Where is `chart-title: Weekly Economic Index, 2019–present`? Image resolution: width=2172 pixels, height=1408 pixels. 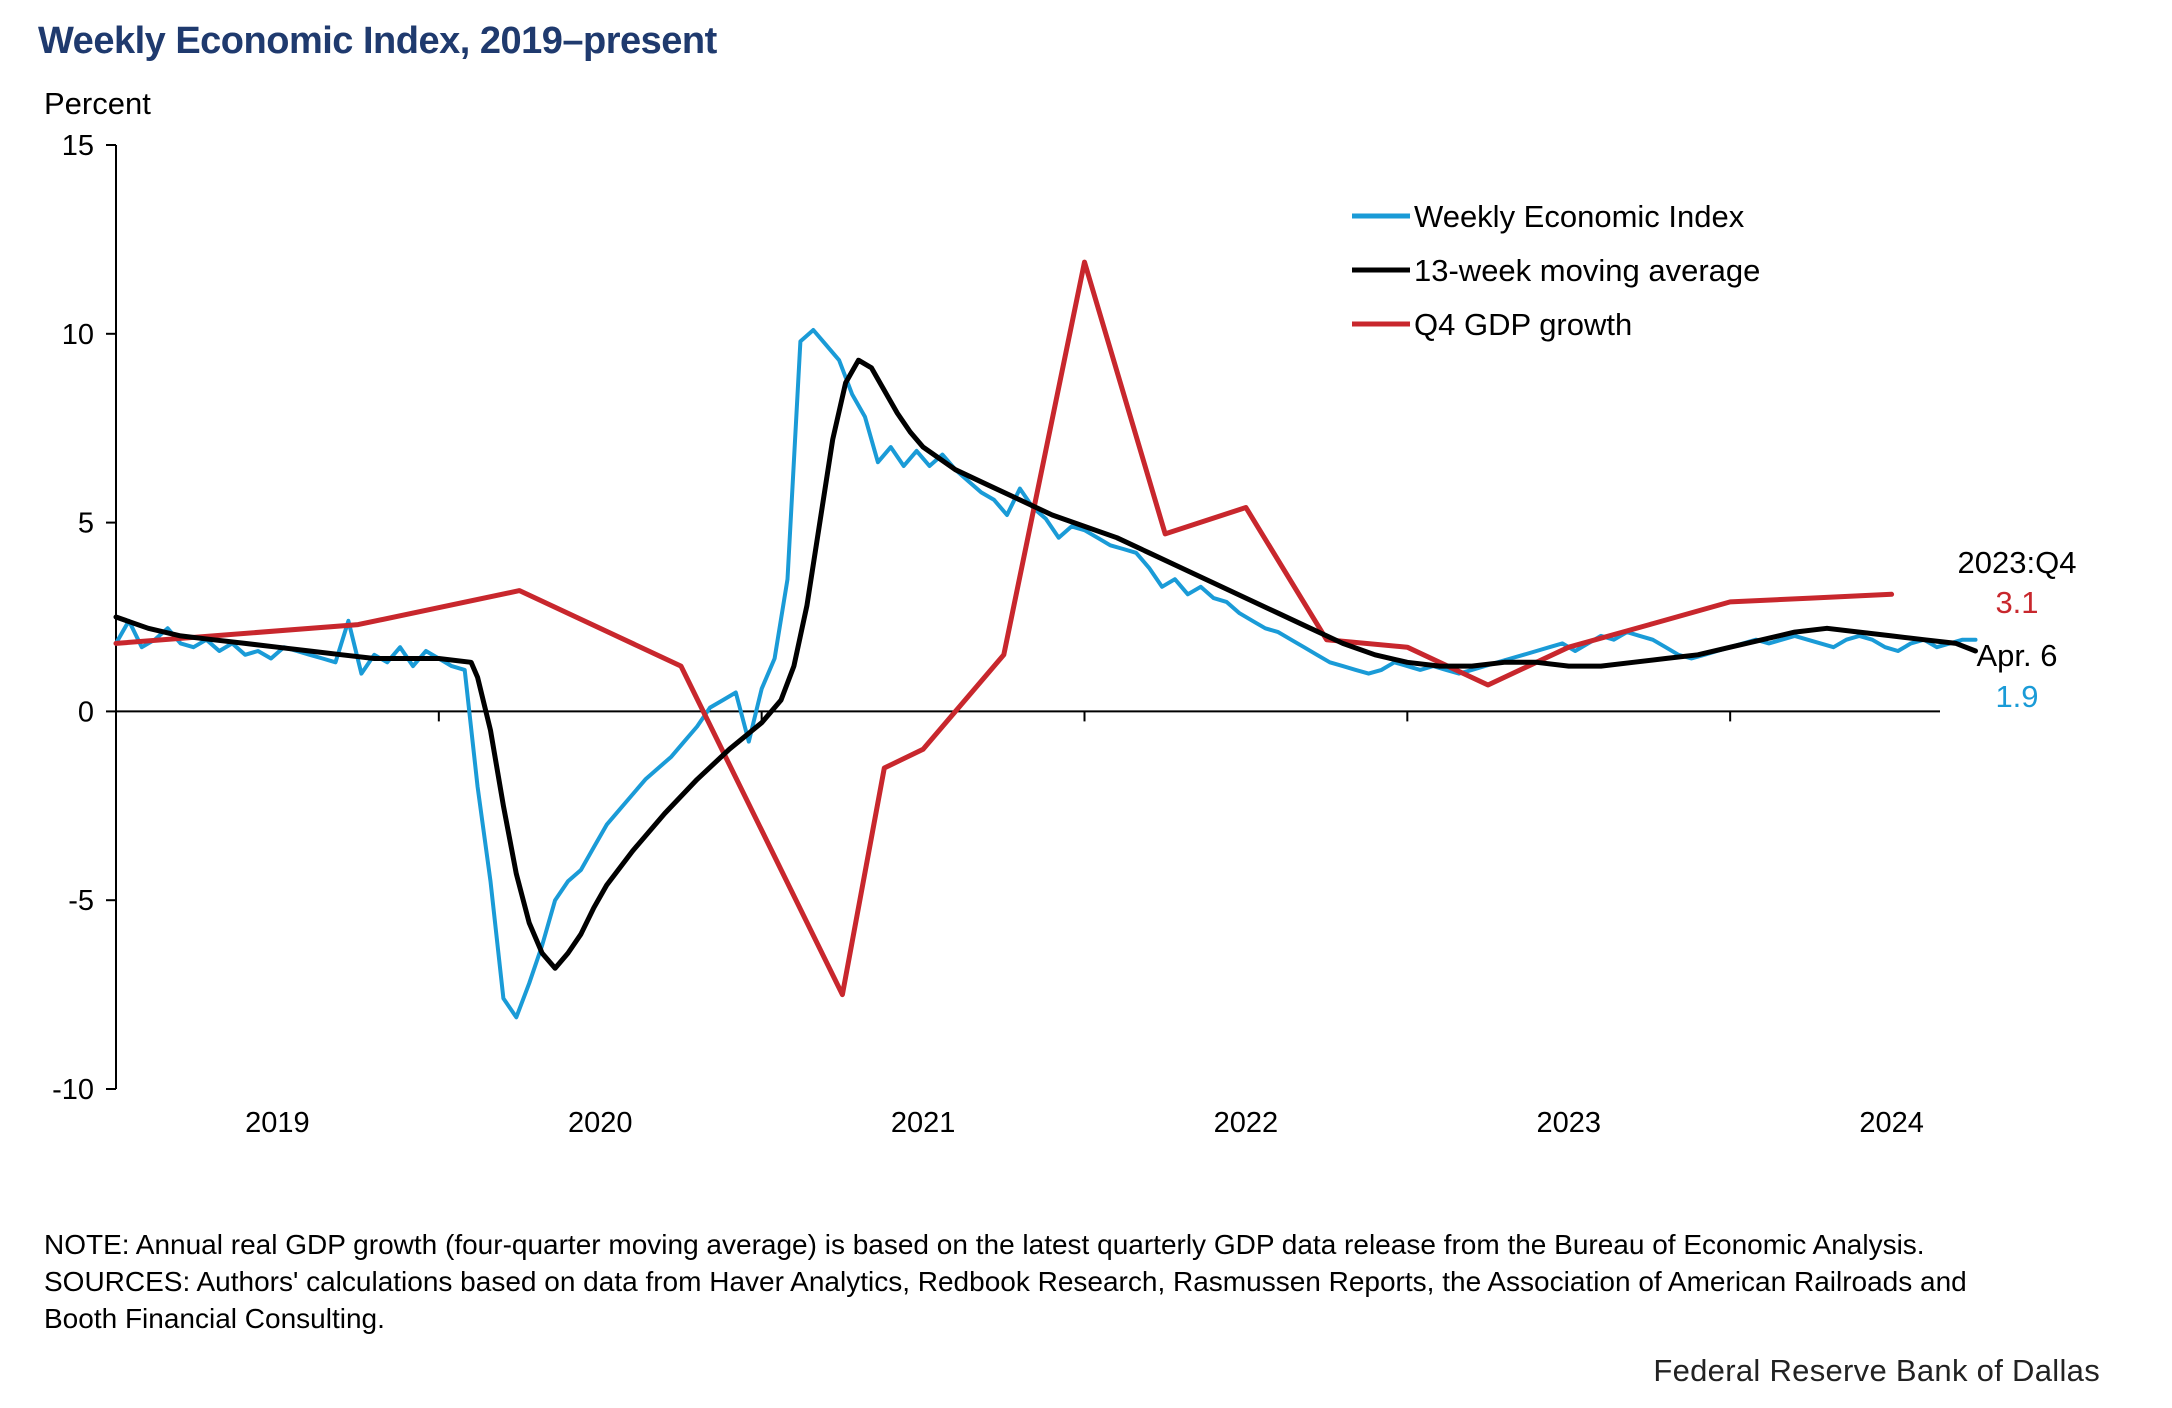
chart-title: Weekly Economic Index, 2019–present is located at coordinates (377, 41).